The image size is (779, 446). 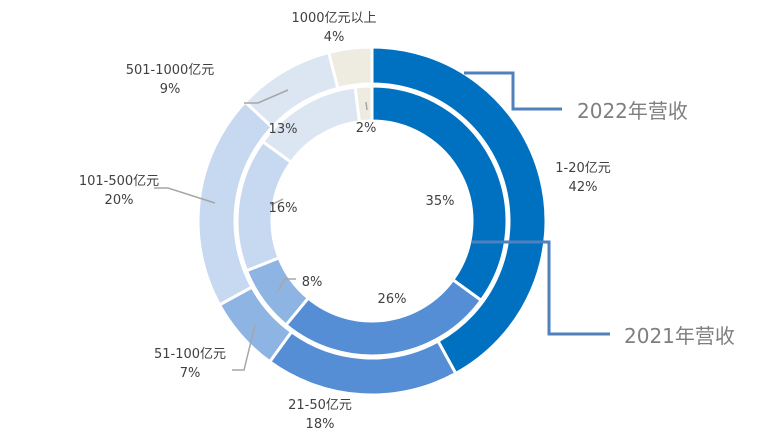 What do you see at coordinates (190, 373) in the screenshot?
I see `outer-value-label-2: 7%` at bounding box center [190, 373].